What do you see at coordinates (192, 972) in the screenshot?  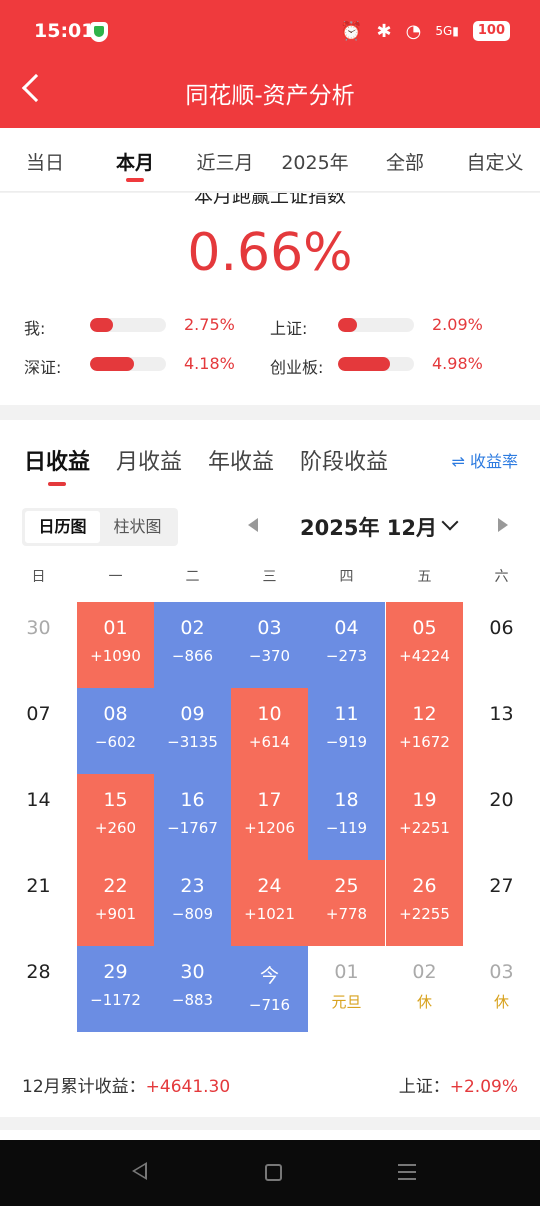 I see `day-number: 30` at bounding box center [192, 972].